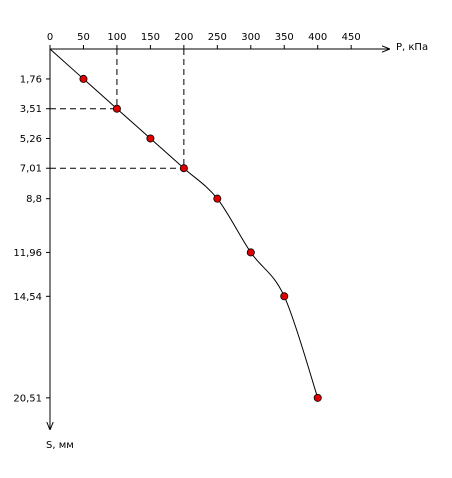 Image resolution: width=452 pixels, height=478 pixels. I want to click on curve-lead, so click(66, 64).